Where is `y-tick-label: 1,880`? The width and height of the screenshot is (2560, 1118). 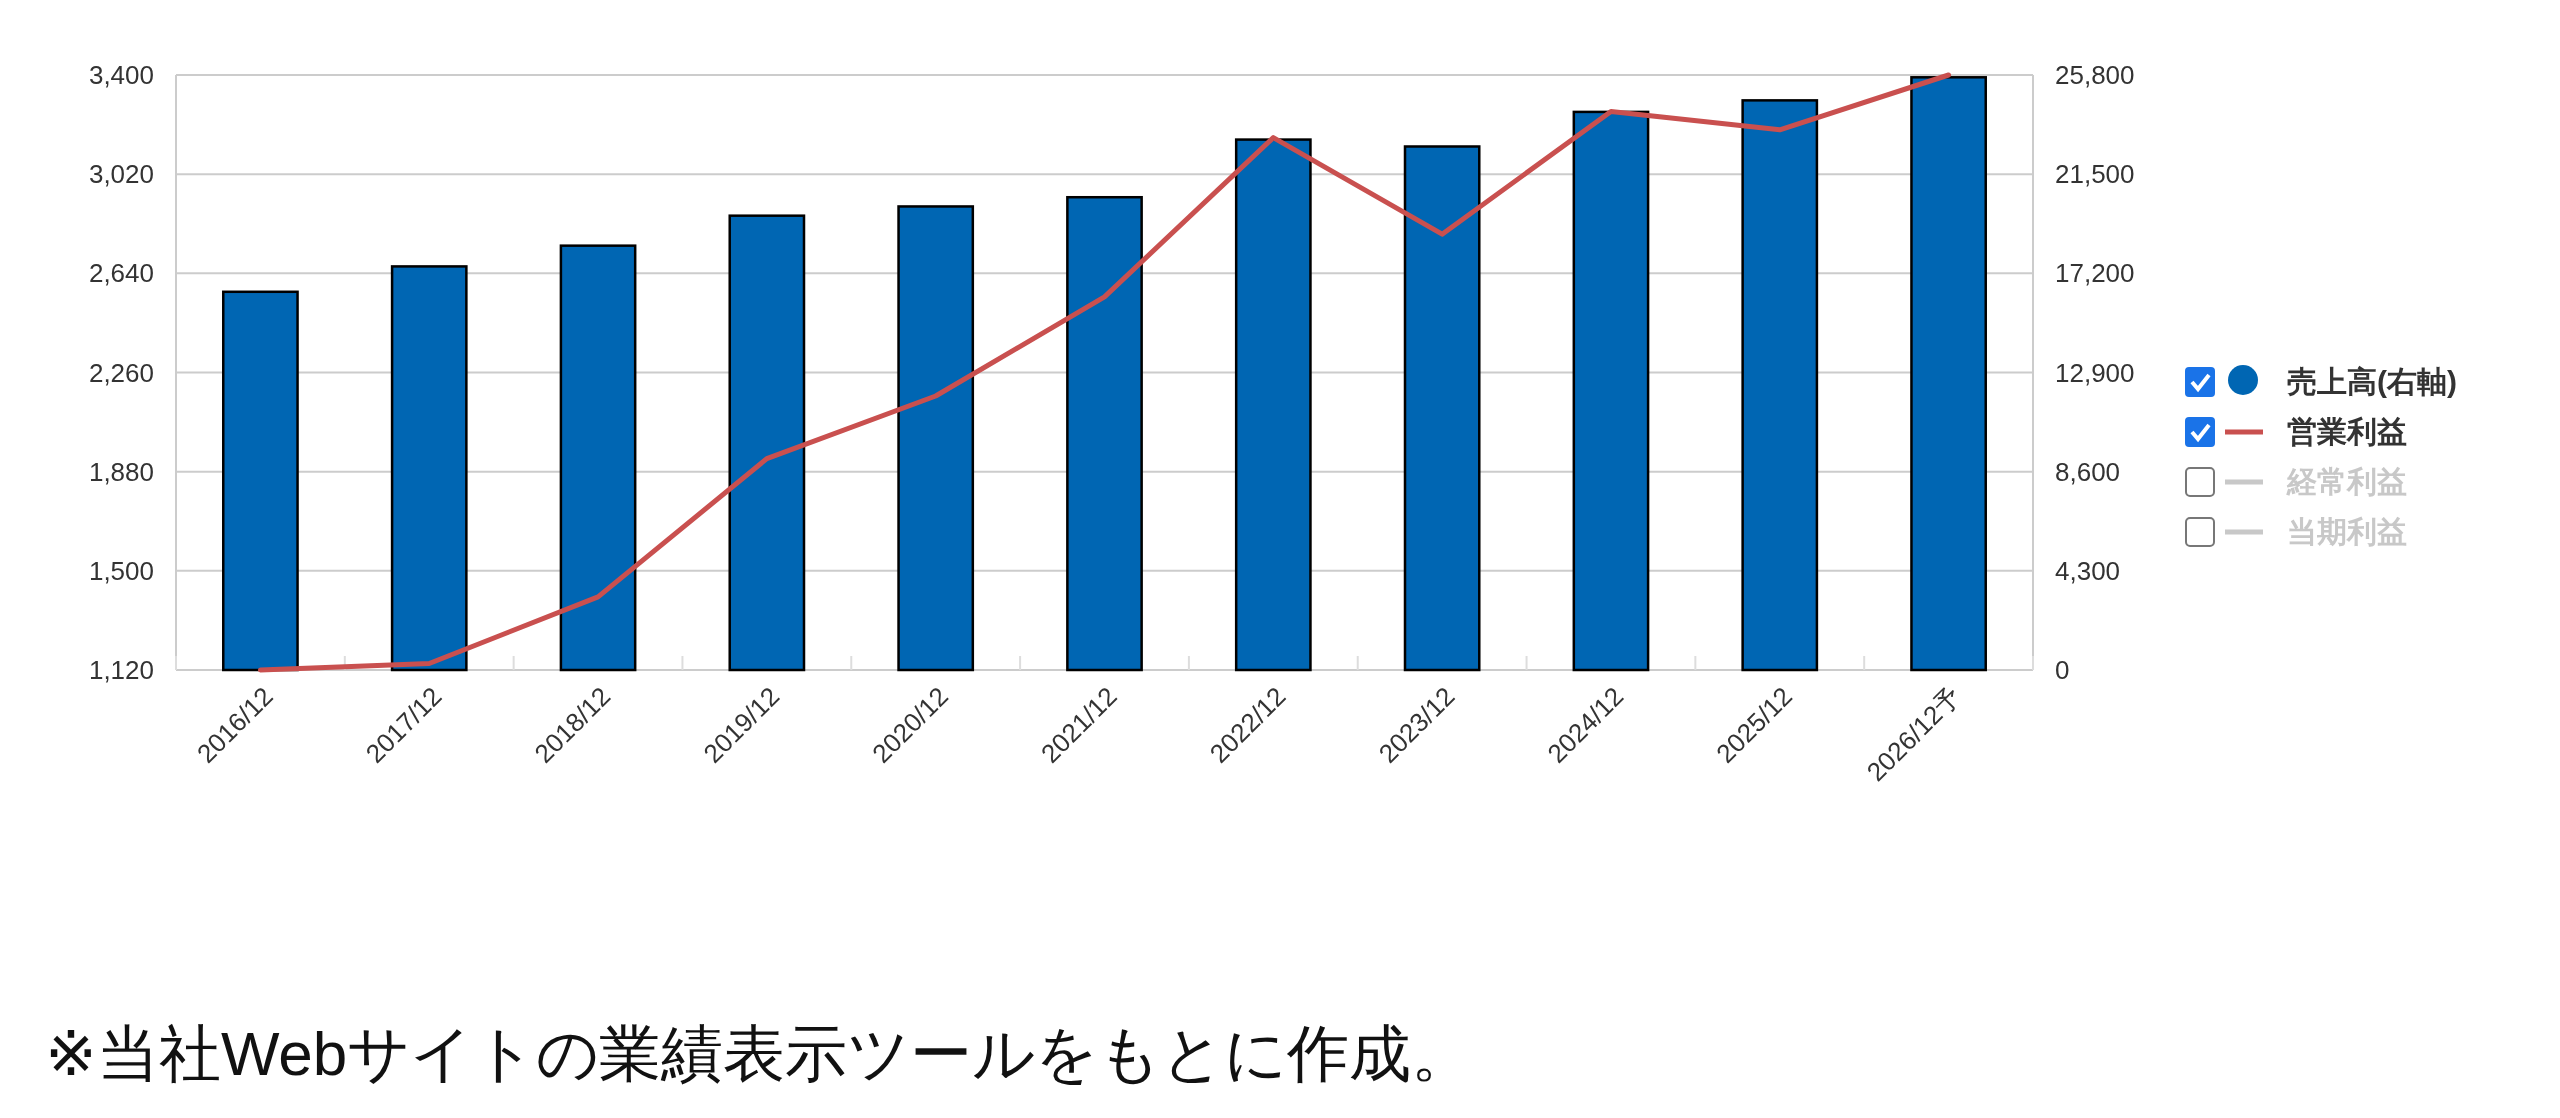
y-tick-label: 1,880 is located at coordinates (121, 471).